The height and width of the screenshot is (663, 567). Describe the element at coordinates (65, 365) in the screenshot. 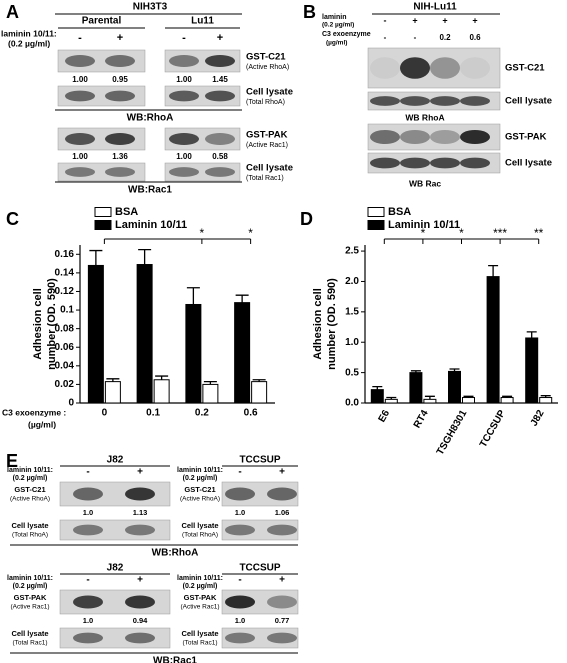

I see `y-tick-label: 0.04` at that location.